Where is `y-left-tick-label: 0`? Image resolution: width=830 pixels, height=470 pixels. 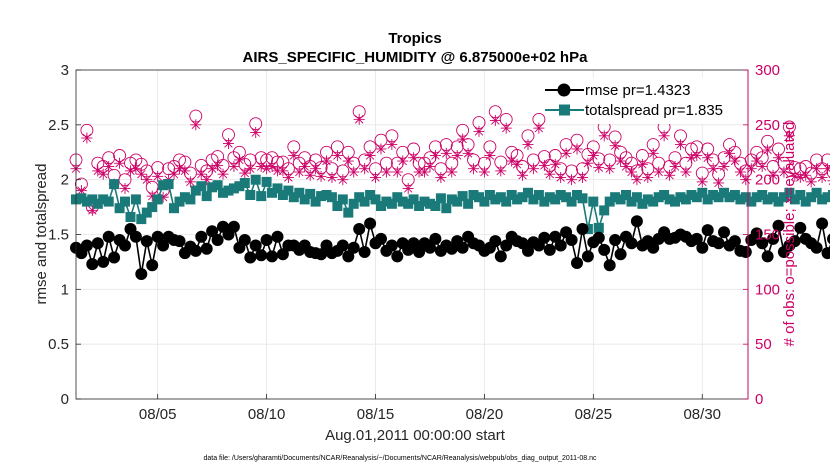
y-left-tick-label: 0 is located at coordinates (65, 399).